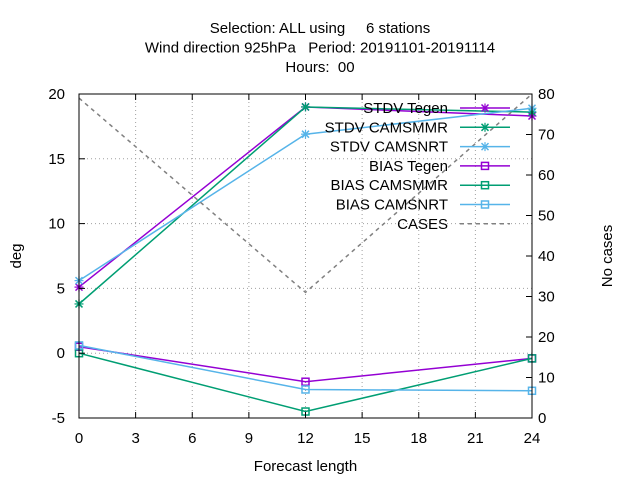  Describe the element at coordinates (135, 438) in the screenshot. I see `x-tick-label: 3` at that location.